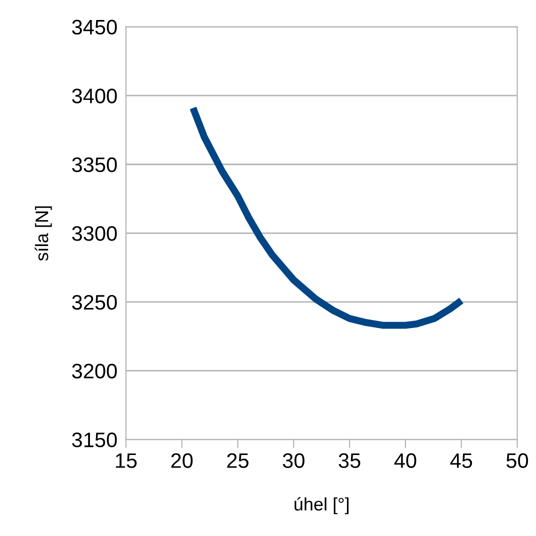 The width and height of the screenshot is (536, 536). Describe the element at coordinates (237, 460) in the screenshot. I see `x-tick-label: 25` at that location.